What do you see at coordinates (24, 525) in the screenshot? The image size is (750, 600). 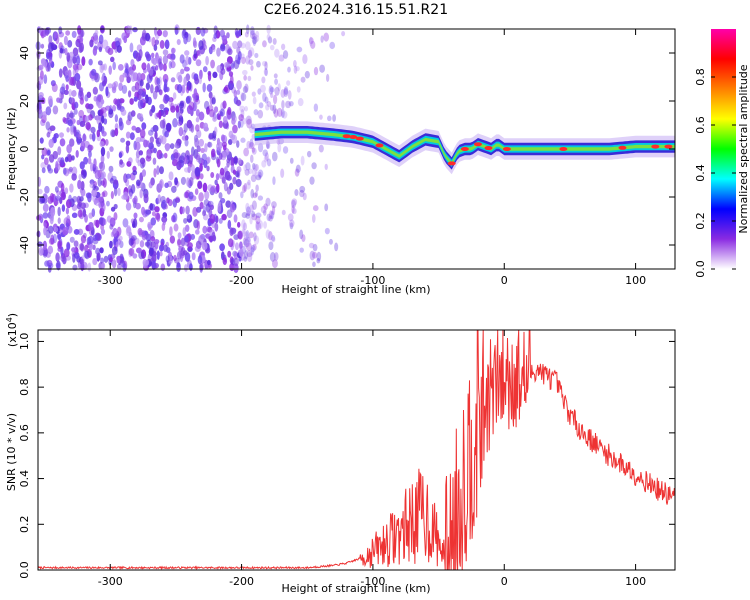 I see `snr-y-tick-label: 0.2` at bounding box center [24, 525].